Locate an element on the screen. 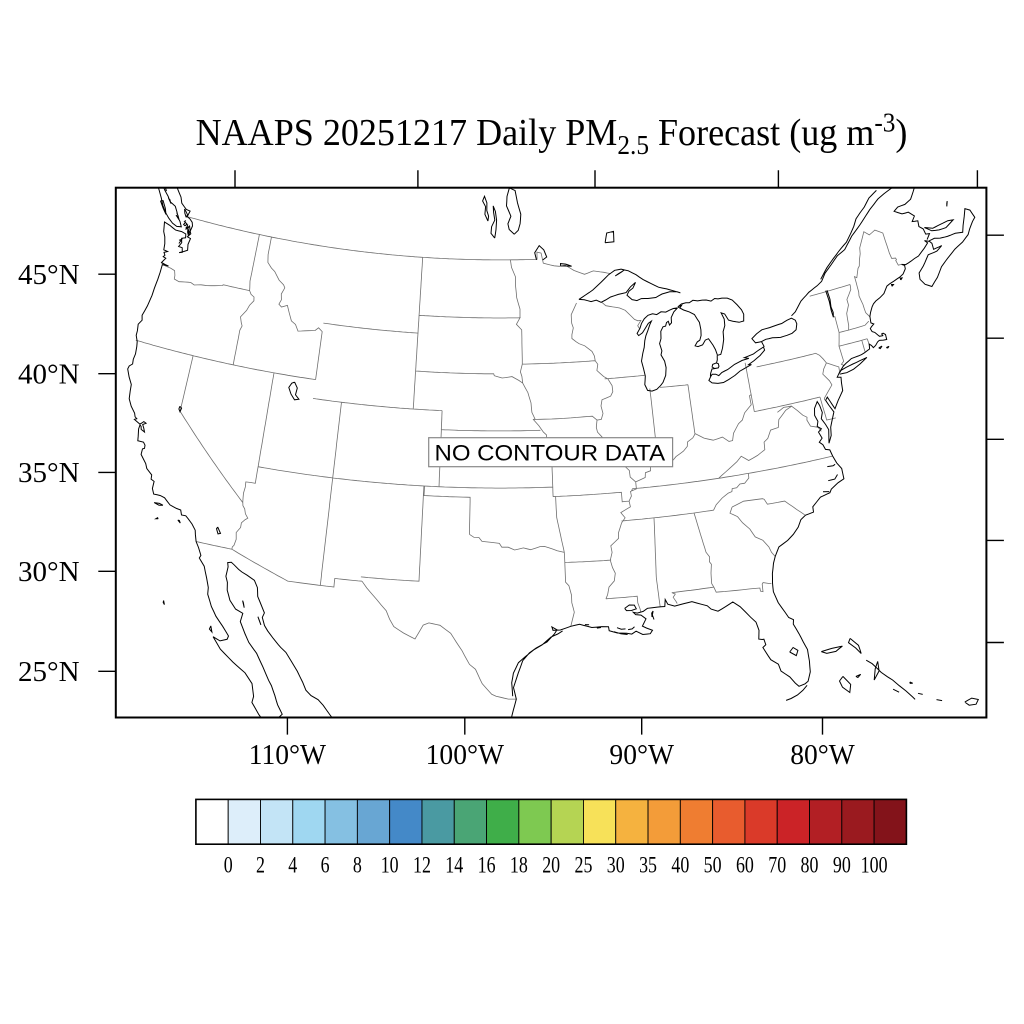  svg-text: 25 is located at coordinates (583, 865).